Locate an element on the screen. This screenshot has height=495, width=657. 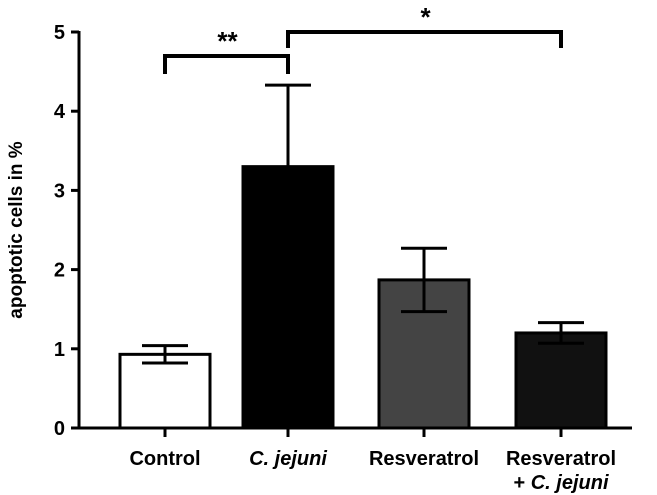
y-tick-label: 5 is located at coordinates (59, 33).